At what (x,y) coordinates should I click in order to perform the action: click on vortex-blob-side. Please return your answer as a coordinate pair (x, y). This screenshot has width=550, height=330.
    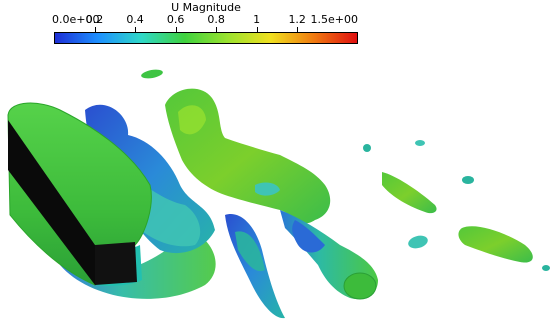
    Looking at the image, I should click on (267, 189).